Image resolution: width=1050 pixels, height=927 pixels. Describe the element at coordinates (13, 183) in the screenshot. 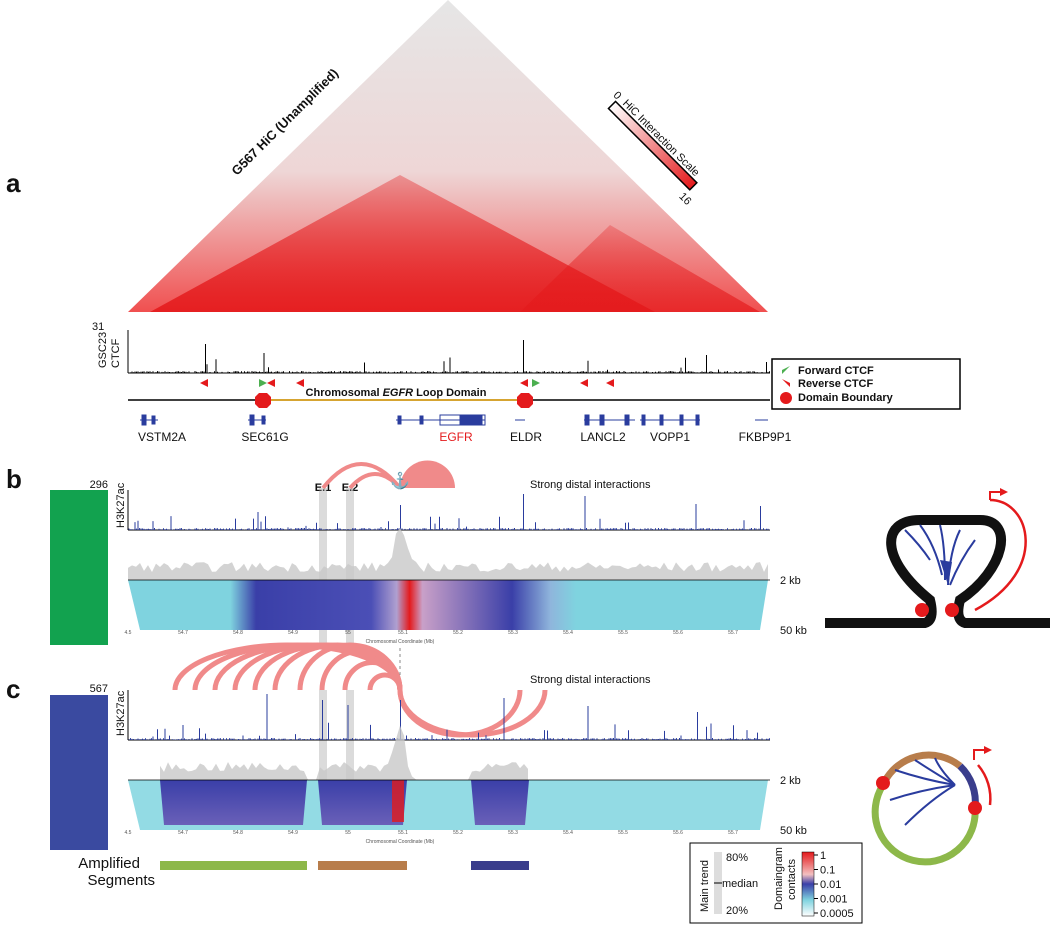

I see `panel-label: a` at that location.